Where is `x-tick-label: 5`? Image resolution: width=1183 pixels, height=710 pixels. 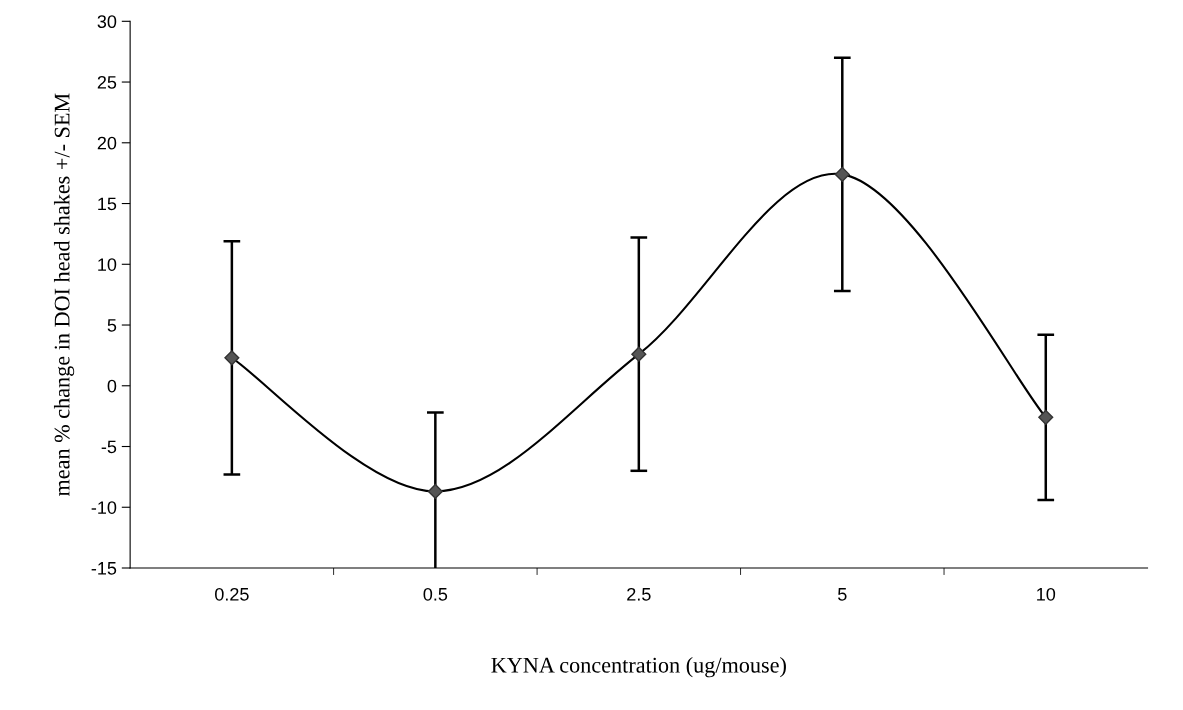 x-tick-label: 5 is located at coordinates (842, 594).